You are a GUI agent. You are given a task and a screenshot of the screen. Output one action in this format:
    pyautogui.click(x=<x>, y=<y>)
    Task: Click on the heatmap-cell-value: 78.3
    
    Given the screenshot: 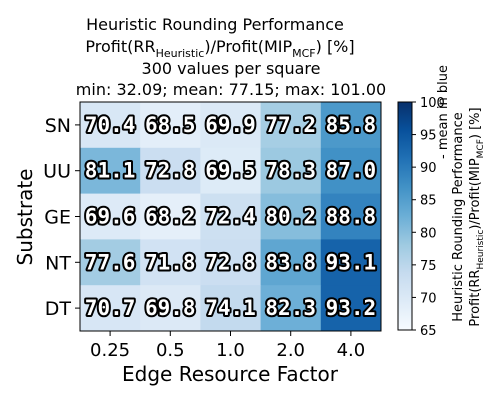 What is the action you would take?
    pyautogui.click(x=290, y=171)
    